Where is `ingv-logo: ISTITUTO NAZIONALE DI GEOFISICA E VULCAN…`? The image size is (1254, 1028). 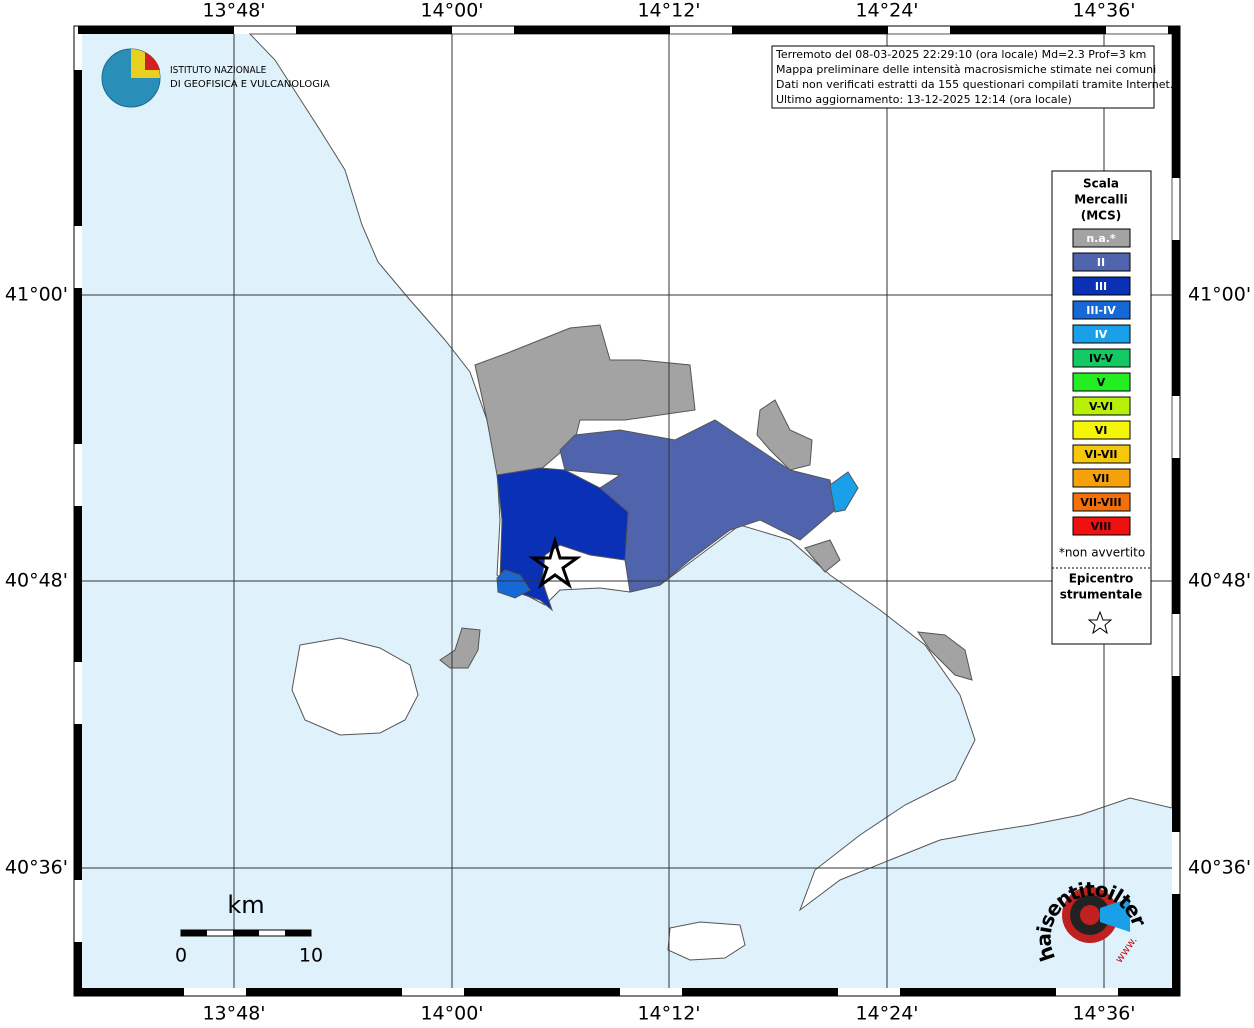 ingv-logo: ISTITUTO NAZIONALE DI GEOFISICA E VULCAN… is located at coordinates (215, 78).